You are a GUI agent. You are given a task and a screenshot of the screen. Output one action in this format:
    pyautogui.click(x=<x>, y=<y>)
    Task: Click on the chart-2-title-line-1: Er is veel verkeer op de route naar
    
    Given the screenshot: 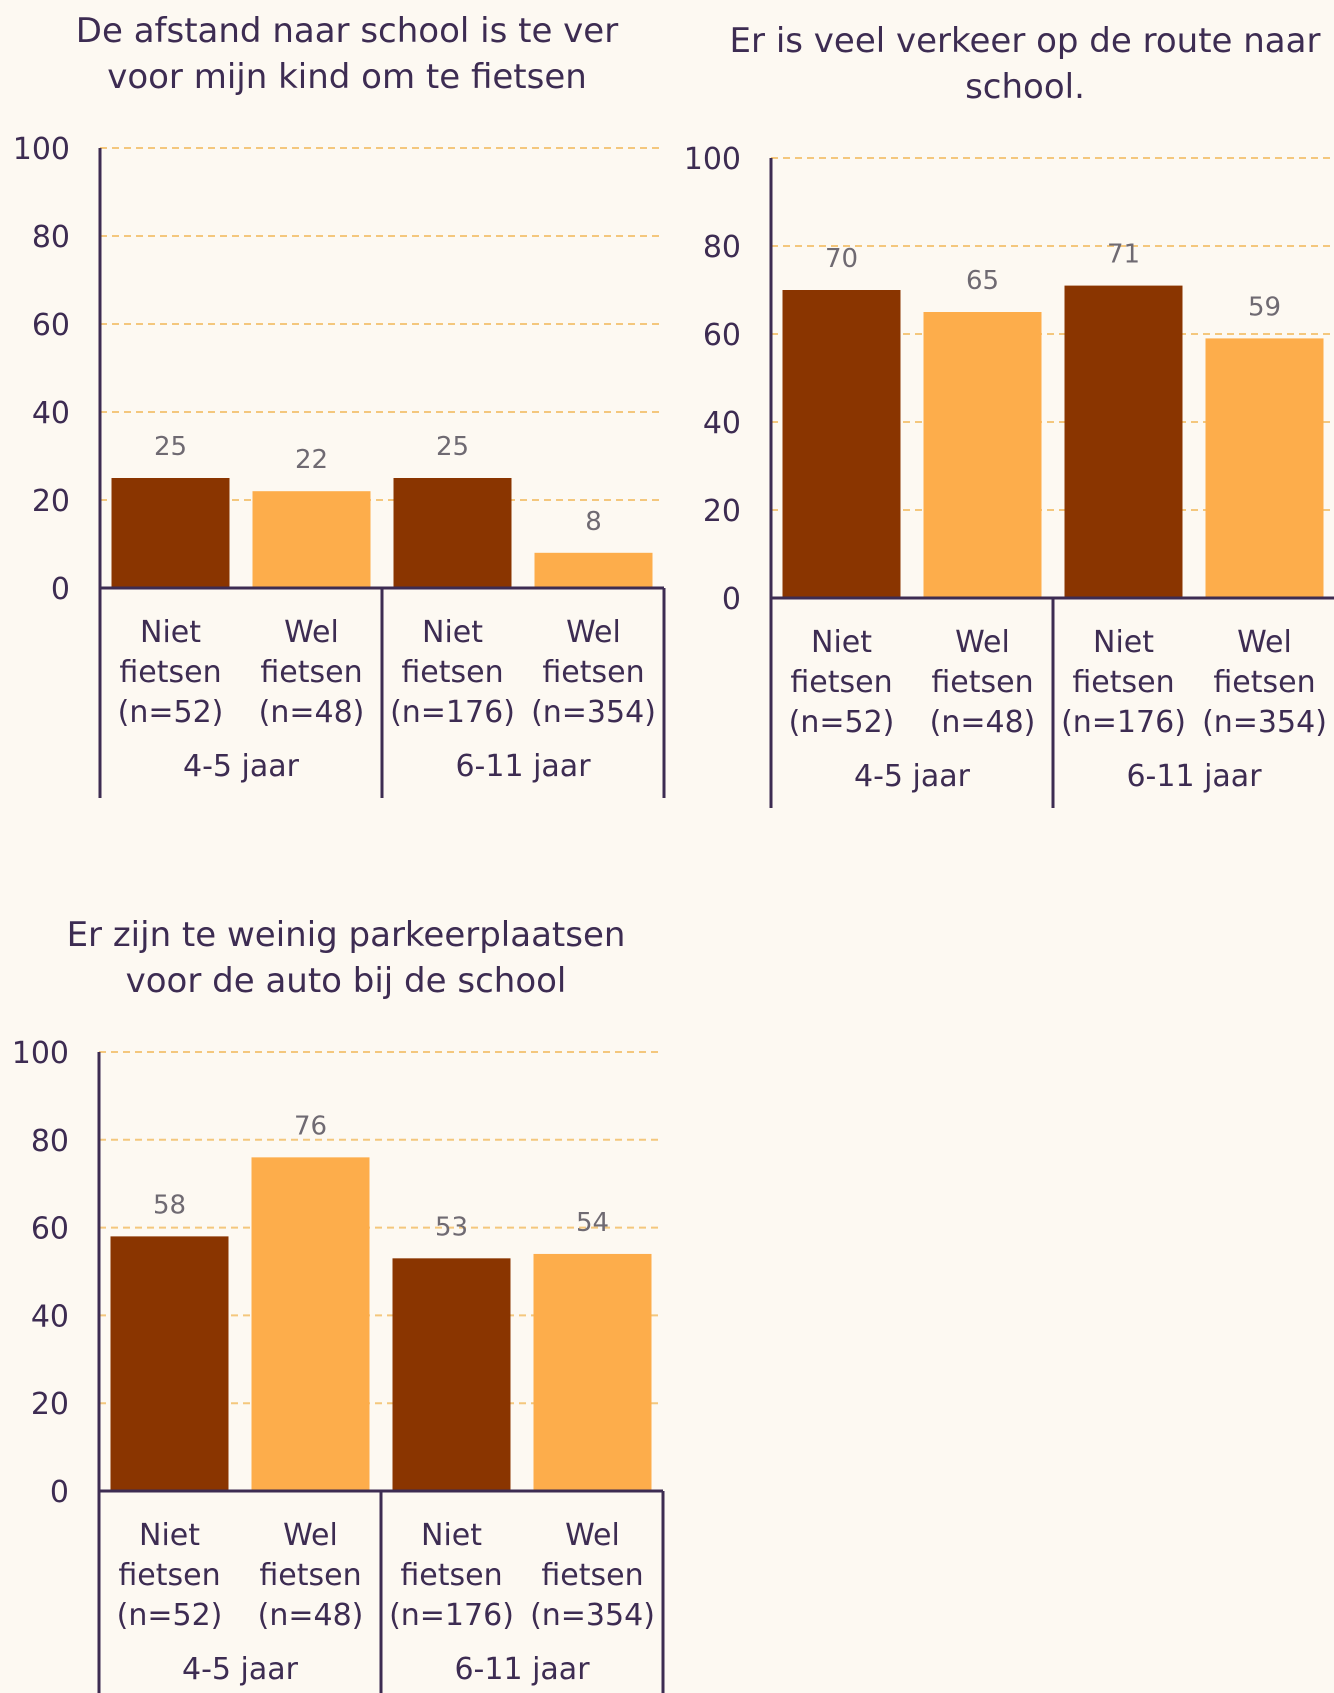 What is the action you would take?
    pyautogui.click(x=1025, y=41)
    